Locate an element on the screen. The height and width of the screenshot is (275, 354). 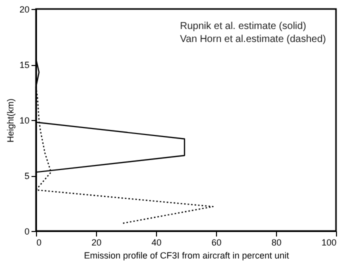
x-tick-label: 60 is located at coordinates (216, 243).